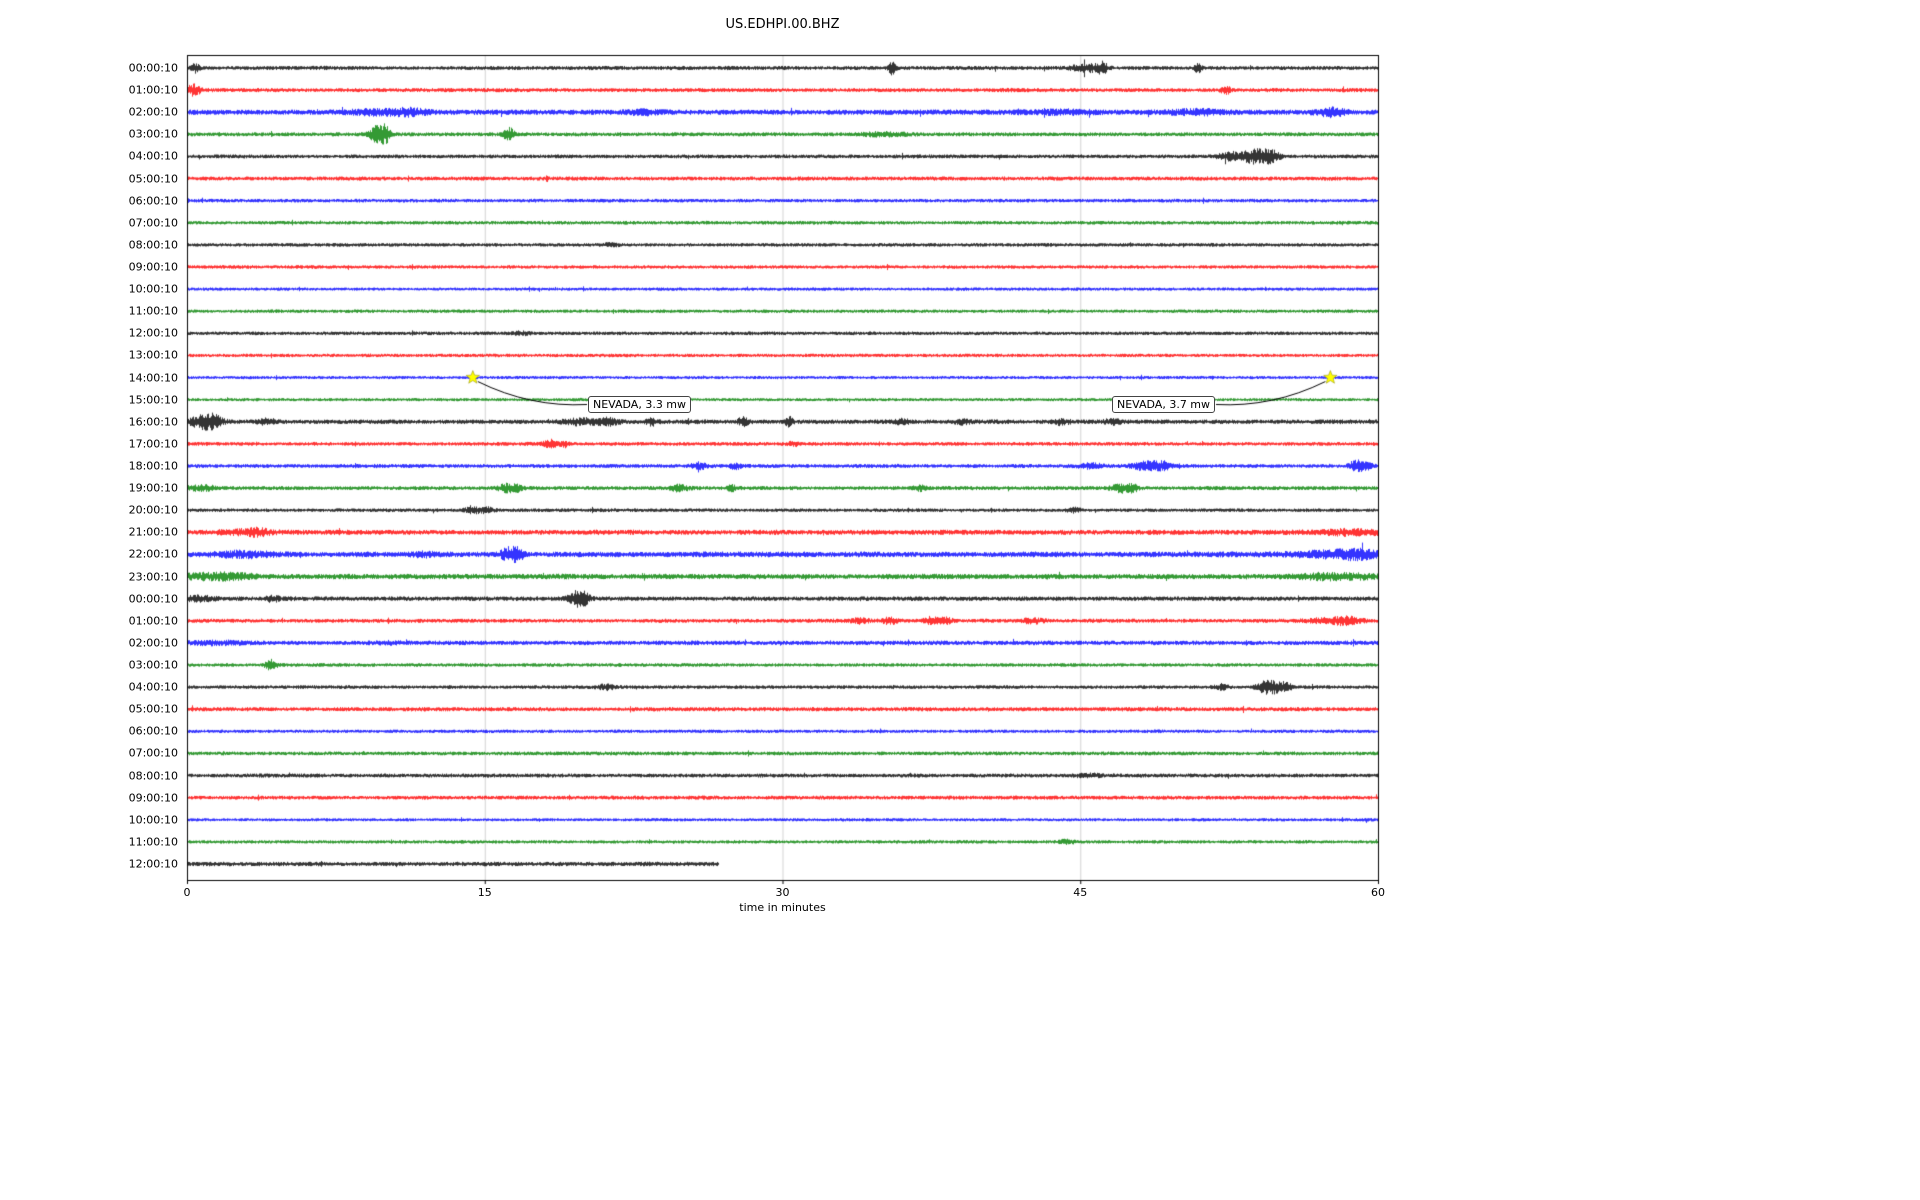 The height and width of the screenshot is (1200, 1920). What do you see at coordinates (153, 510) in the screenshot?
I see `trace-time-label: 20:00:10` at bounding box center [153, 510].